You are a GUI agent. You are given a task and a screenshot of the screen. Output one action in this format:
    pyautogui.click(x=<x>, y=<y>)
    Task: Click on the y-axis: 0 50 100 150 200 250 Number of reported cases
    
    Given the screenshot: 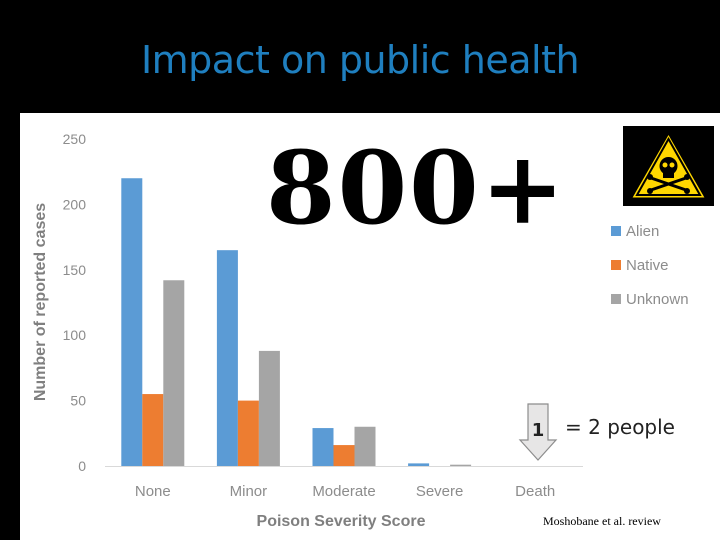 What is the action you would take?
    pyautogui.click(x=59, y=302)
    